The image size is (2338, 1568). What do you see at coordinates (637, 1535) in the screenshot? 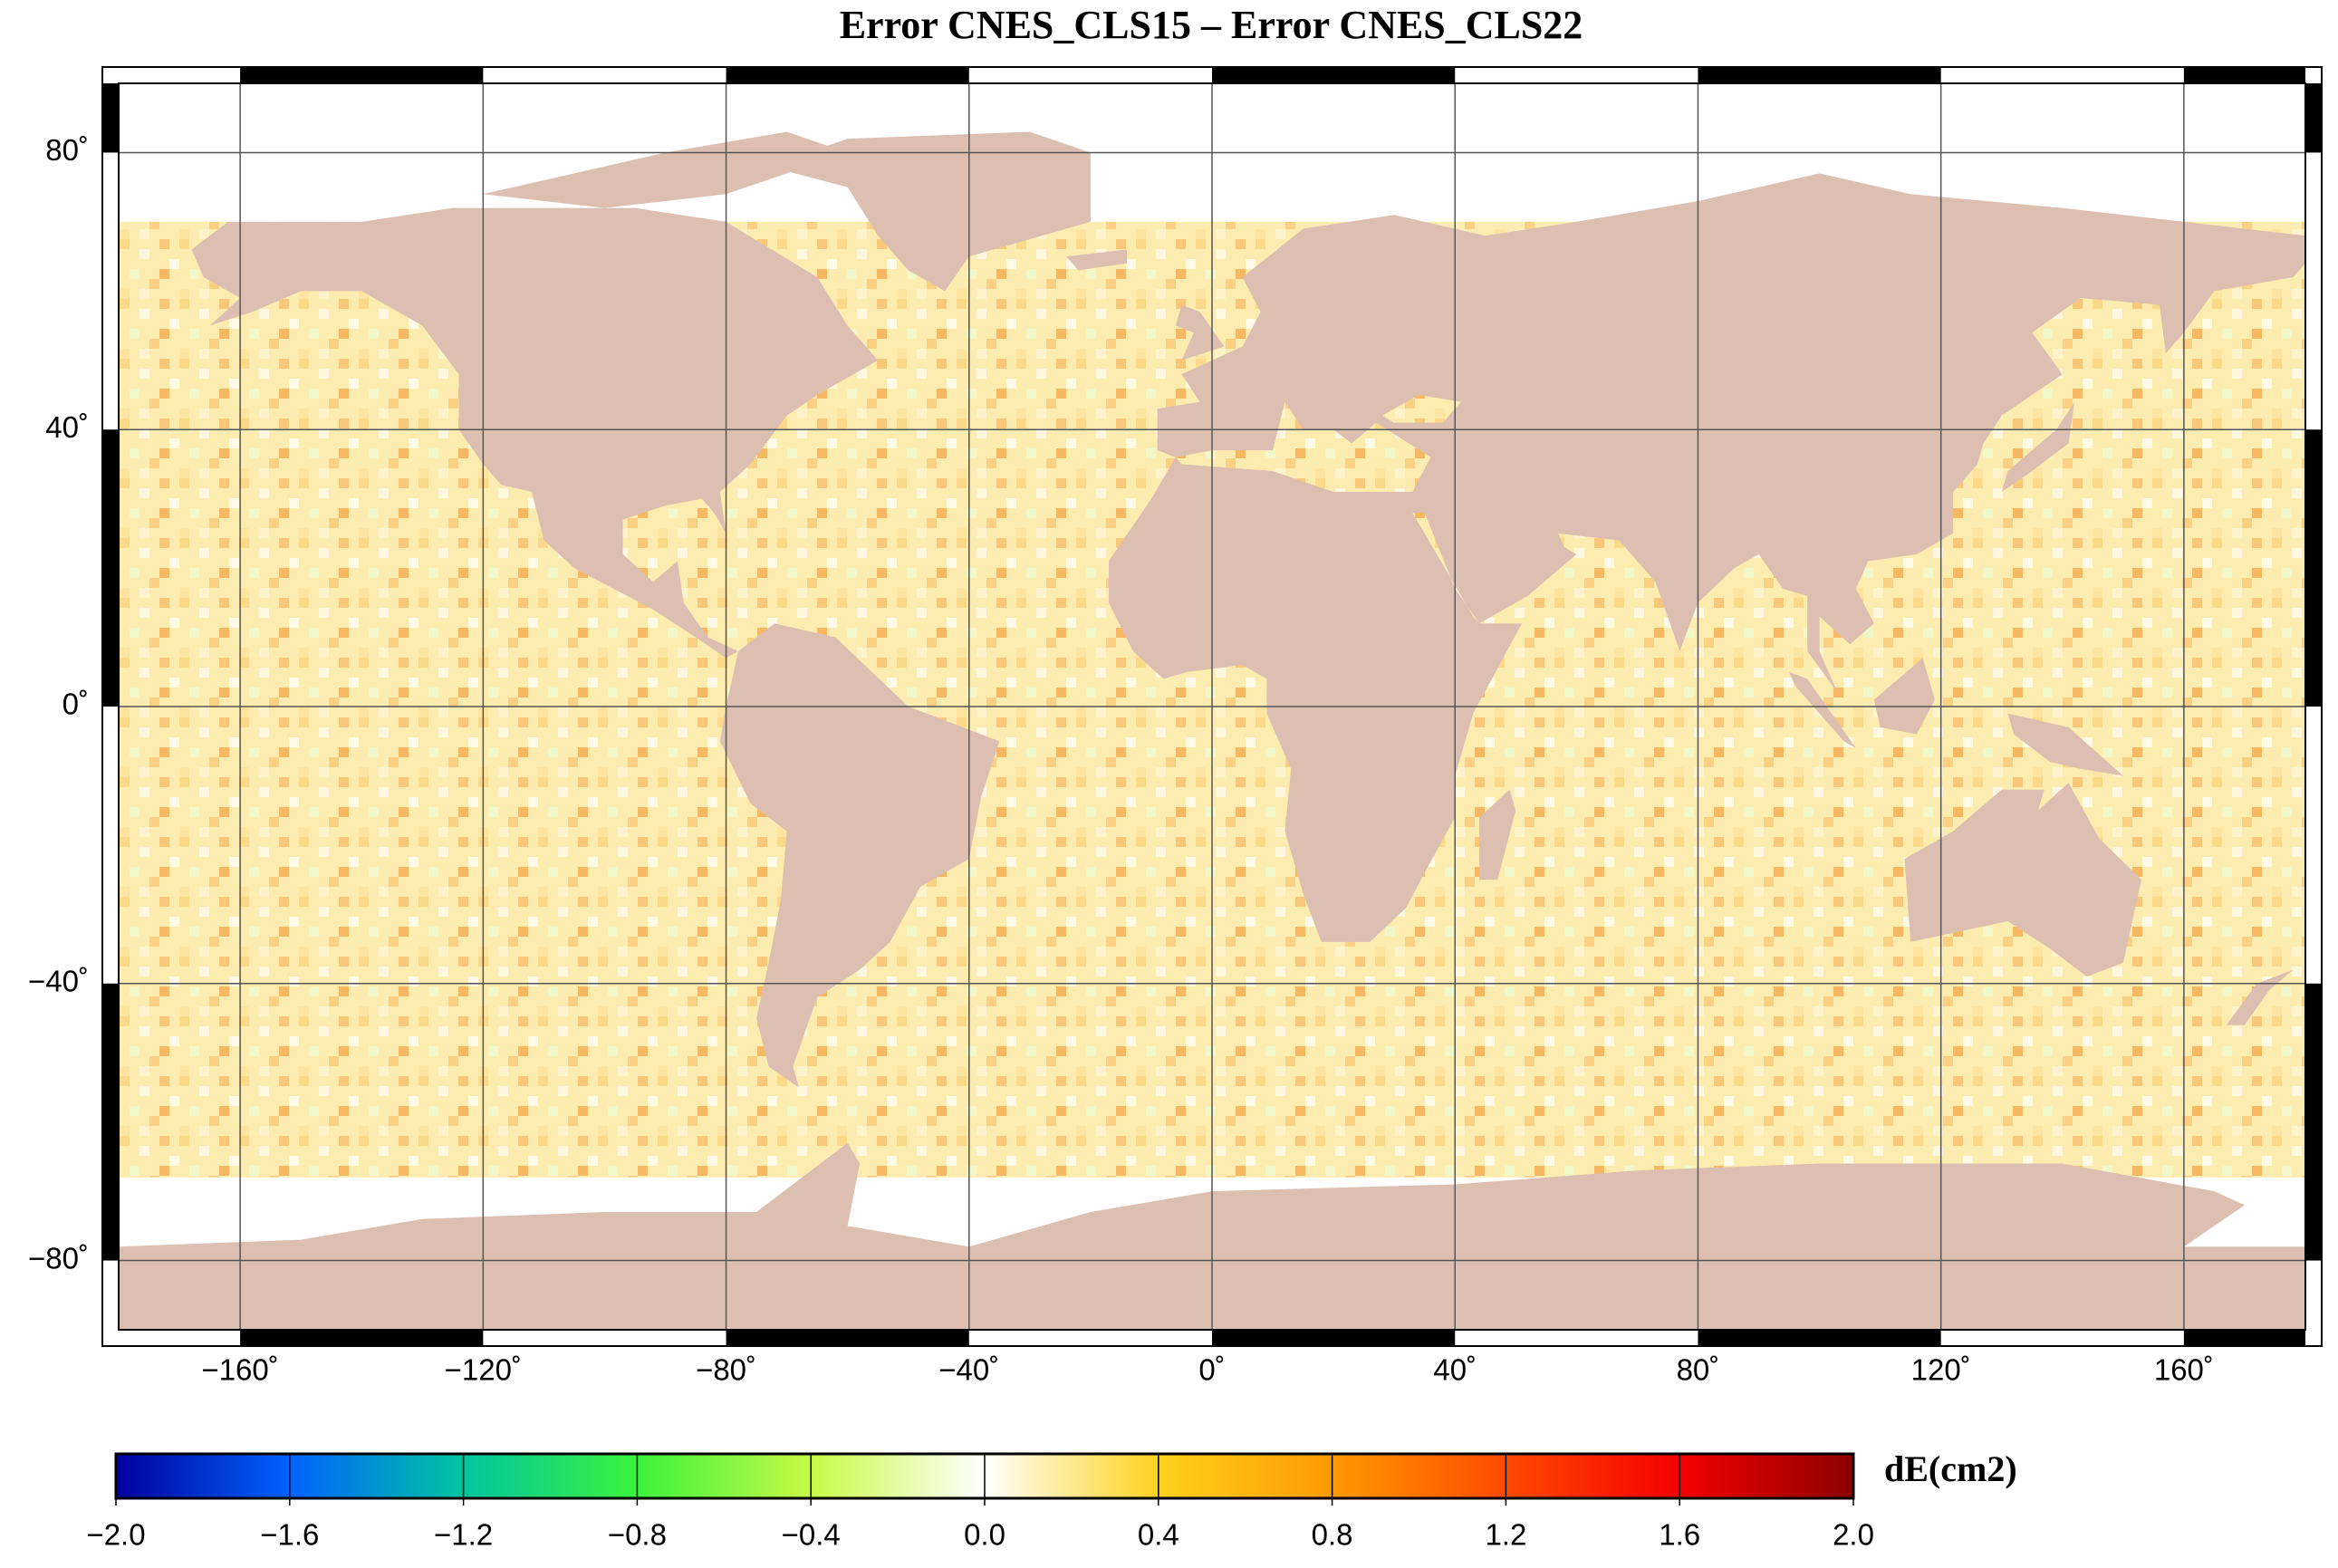
I see `colorbar-tick-label: −0.8` at bounding box center [637, 1535].